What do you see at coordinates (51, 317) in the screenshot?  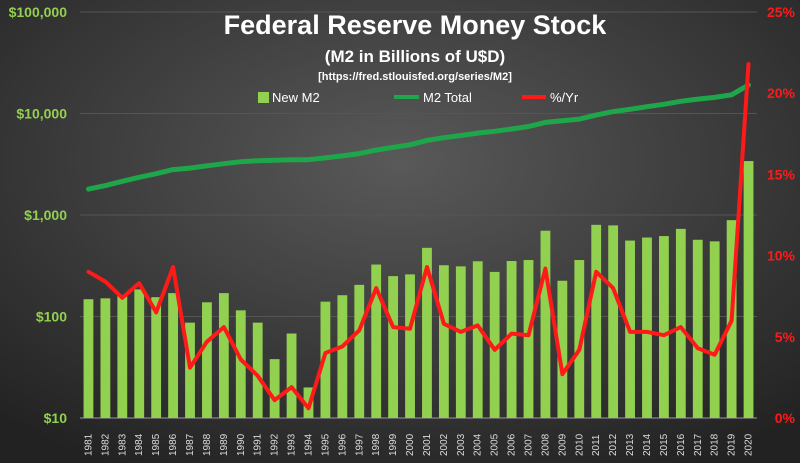 I see `left-axis-tick-label: $100` at bounding box center [51, 317].